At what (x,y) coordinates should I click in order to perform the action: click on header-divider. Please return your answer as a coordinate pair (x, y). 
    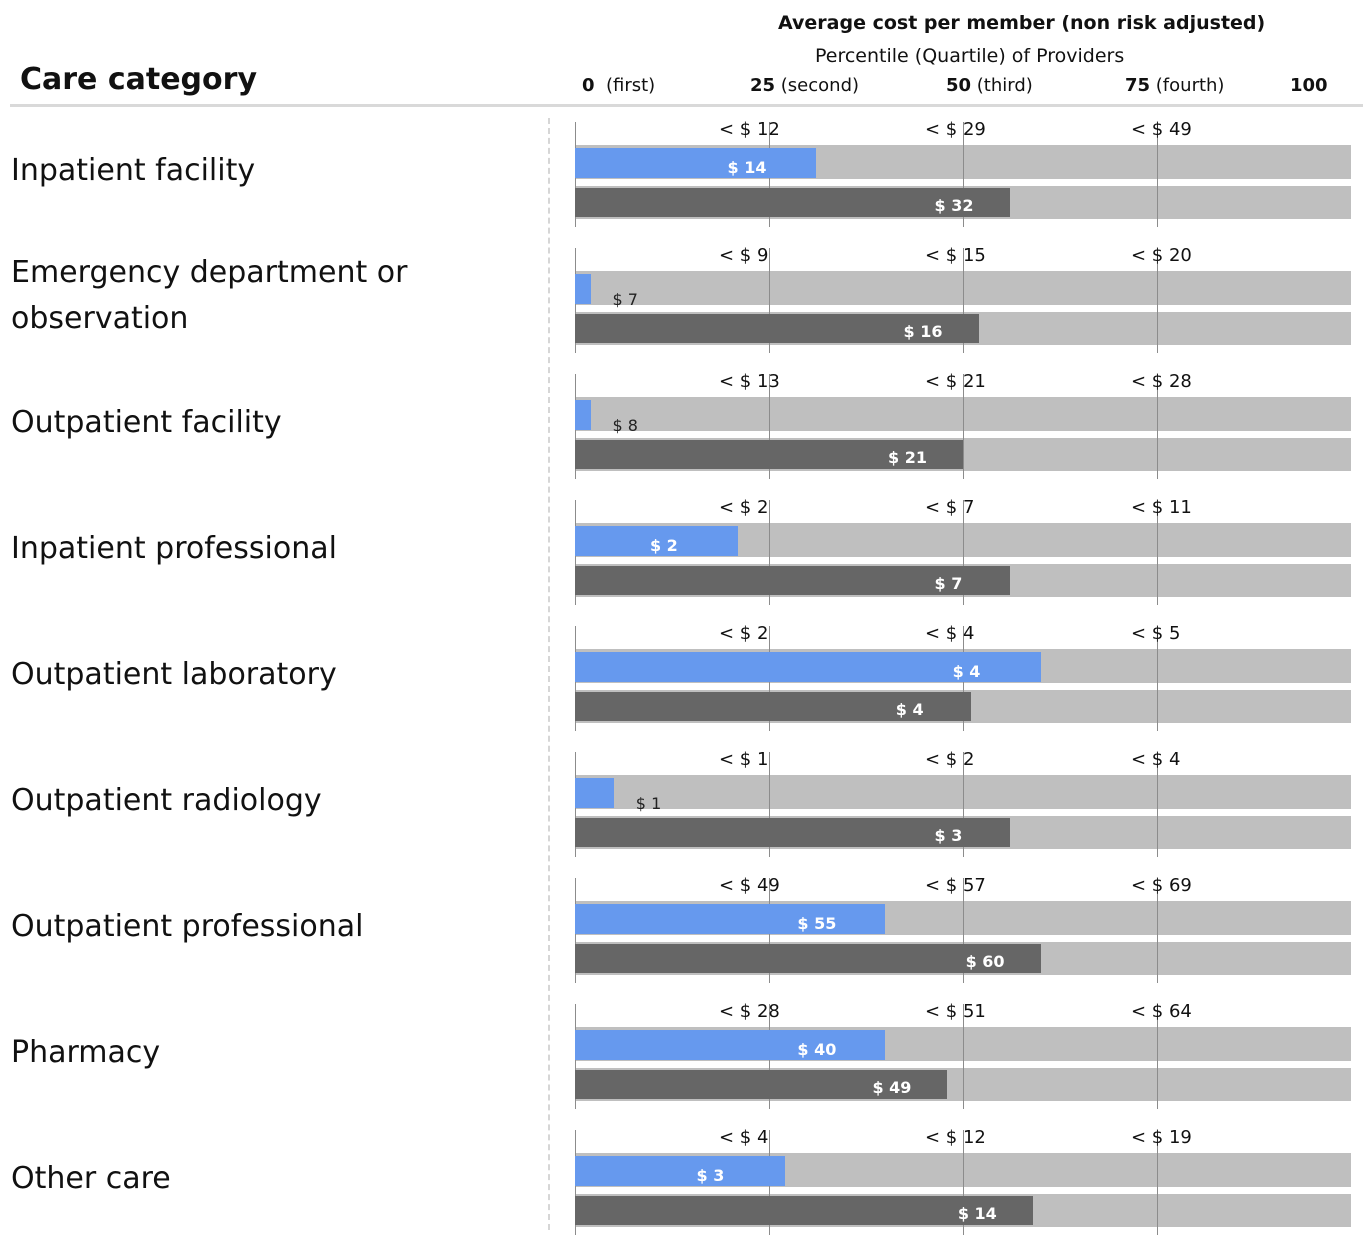
    Looking at the image, I should click on (686, 105).